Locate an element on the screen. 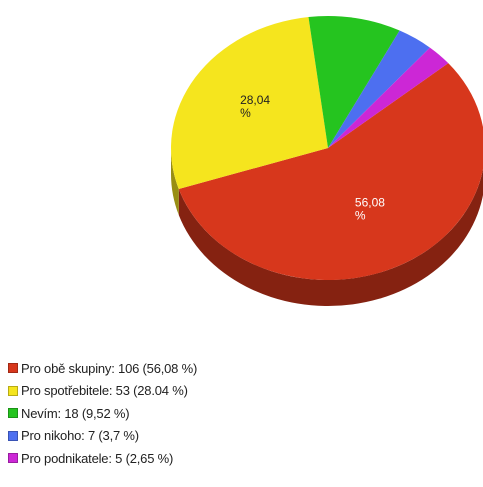  pie-labels: 56,08 % 28,04% is located at coordinates (312, 157).